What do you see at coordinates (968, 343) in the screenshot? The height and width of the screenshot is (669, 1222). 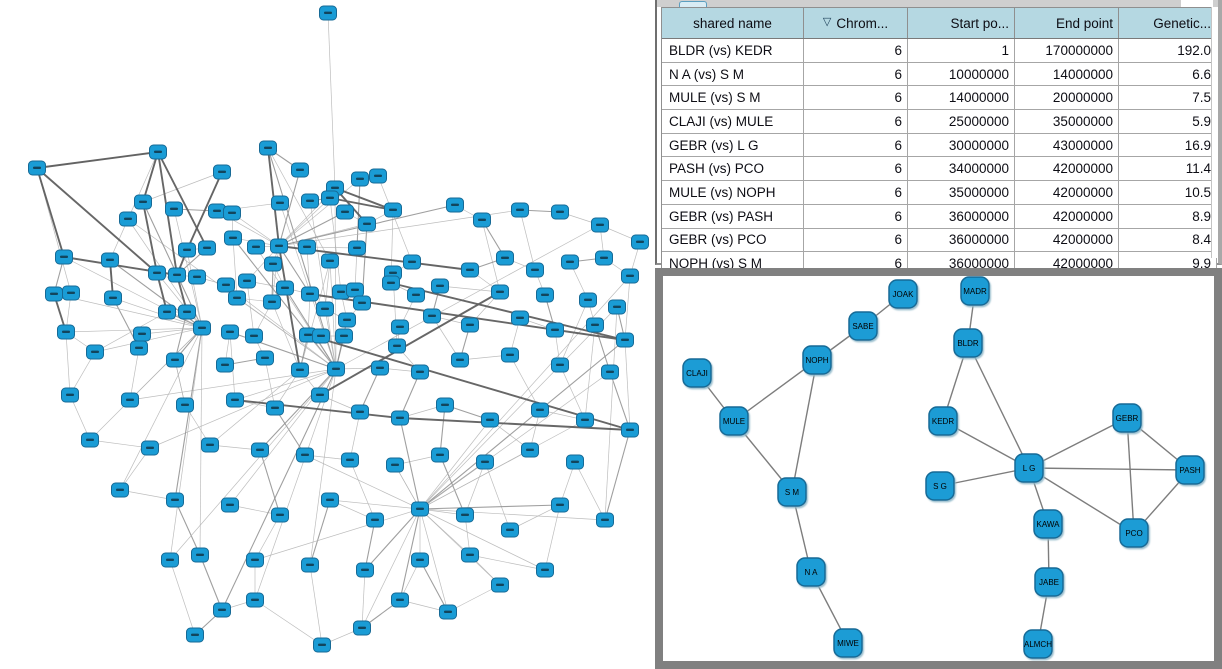 I see `node-bldr: BLDR` at bounding box center [968, 343].